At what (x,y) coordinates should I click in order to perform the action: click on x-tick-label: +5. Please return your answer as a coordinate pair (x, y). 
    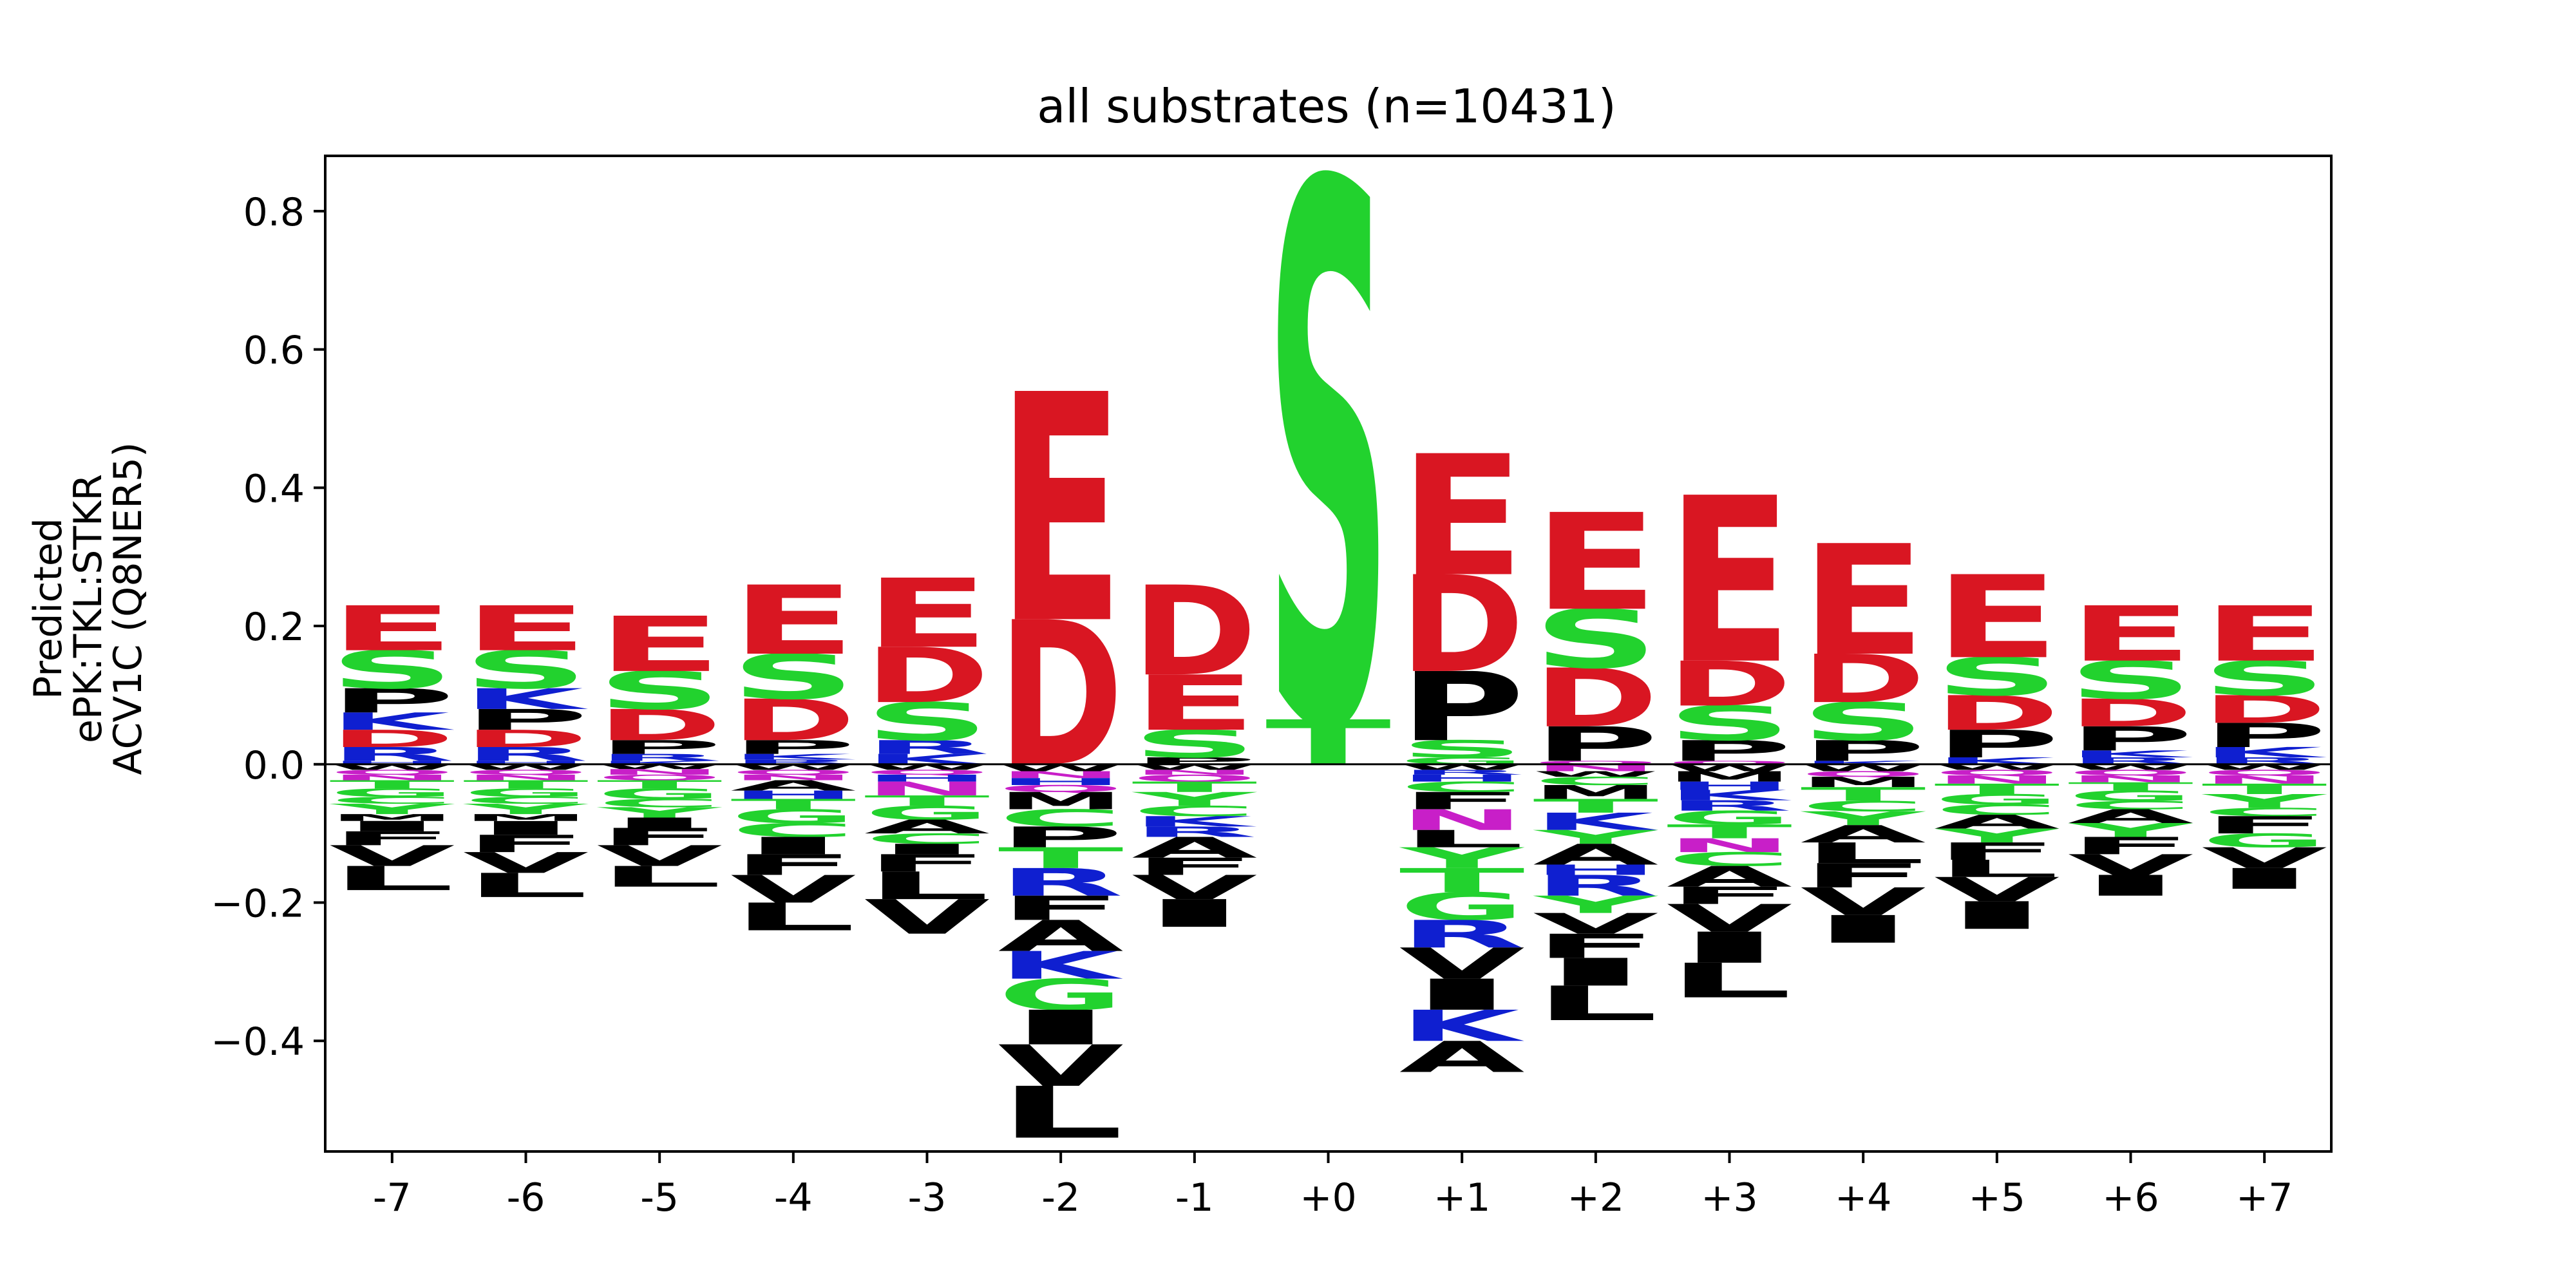
    Looking at the image, I should click on (1997, 1197).